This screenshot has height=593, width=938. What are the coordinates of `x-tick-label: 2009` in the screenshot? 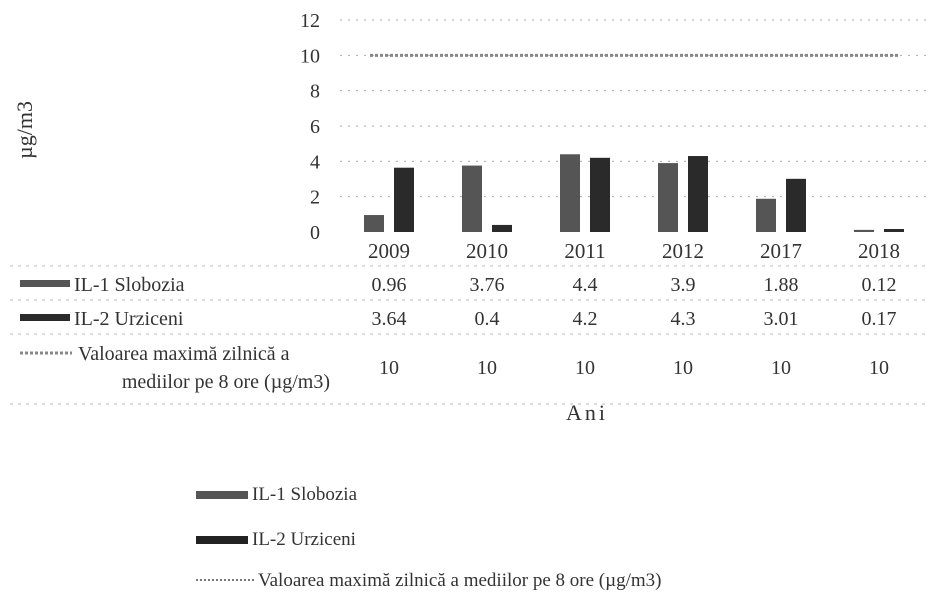 It's located at (389, 251).